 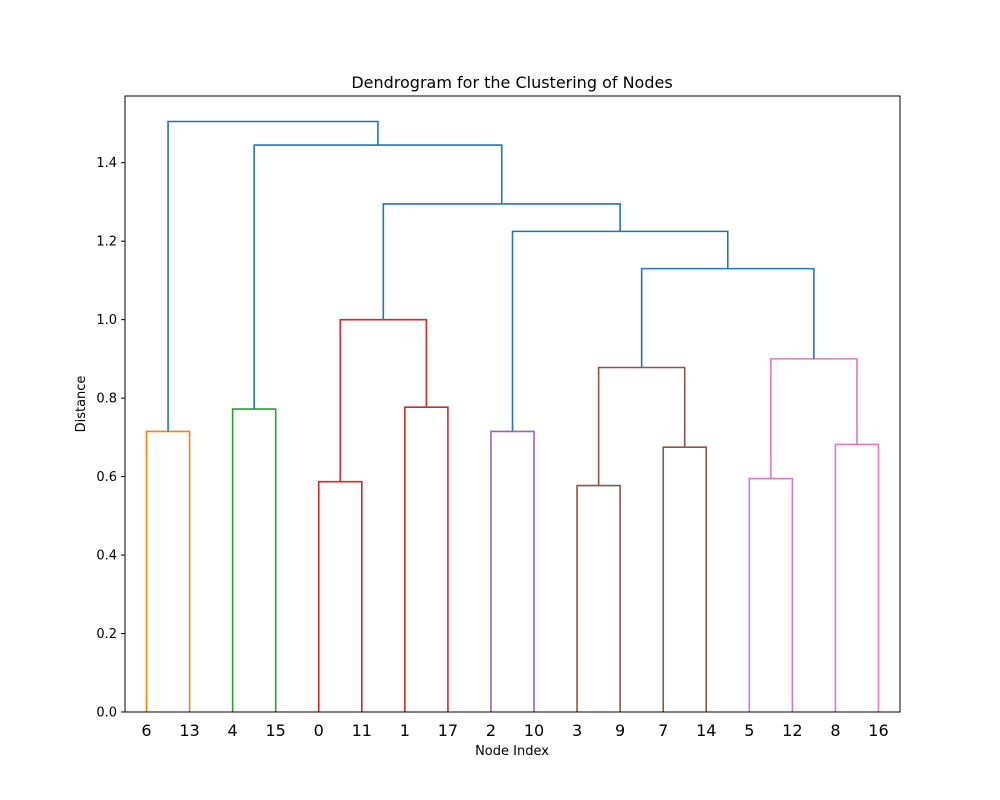 What do you see at coordinates (106, 634) in the screenshot?
I see `y-tick-label: 0.2` at bounding box center [106, 634].